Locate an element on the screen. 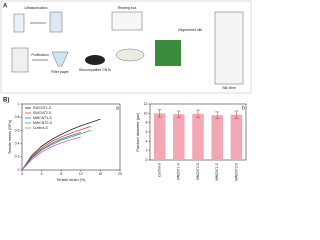 This screenshot has height=240, width=320. silk-fibre-drum is located at coordinates (229, 48).